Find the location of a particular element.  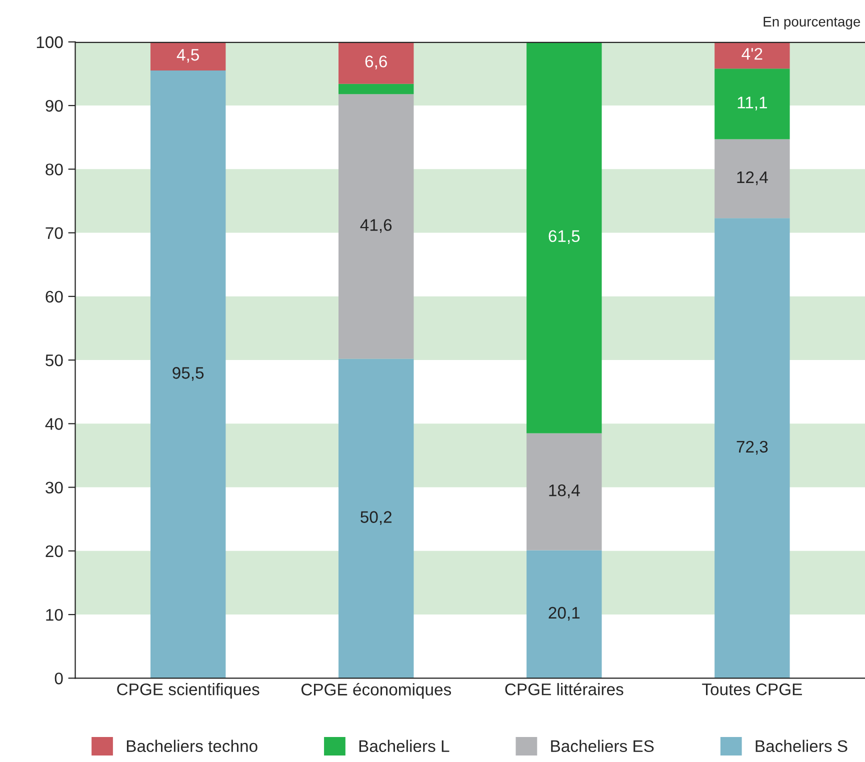

x-tick-label: CPGE économiques is located at coordinates (376, 691).